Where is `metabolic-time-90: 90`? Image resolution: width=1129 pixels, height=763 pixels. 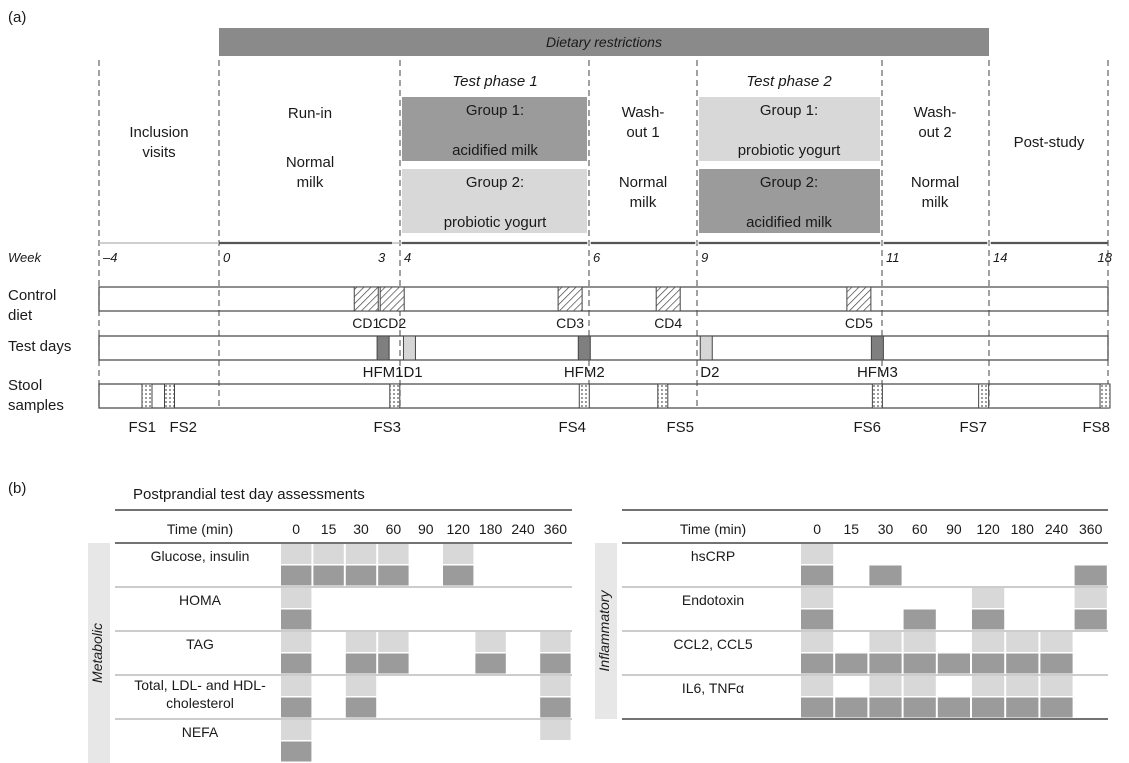 metabolic-time-90: 90 is located at coordinates (426, 529).